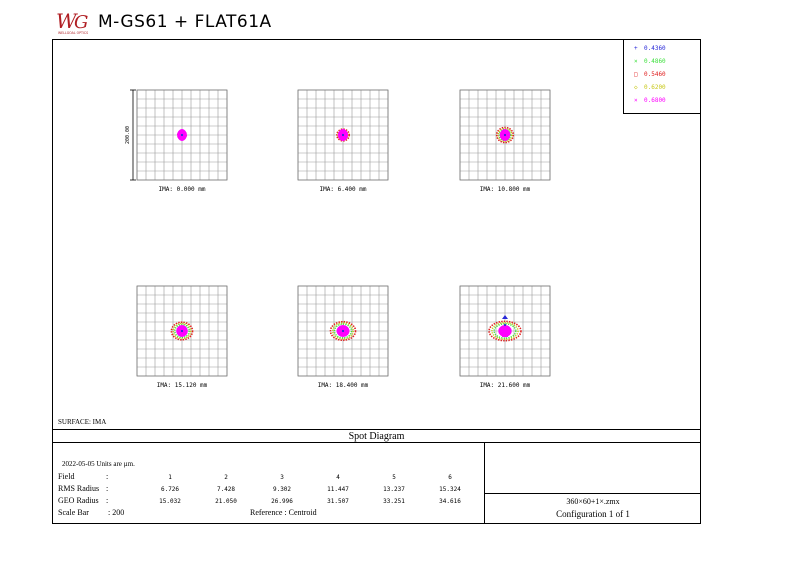 Image resolution: width=800 pixels, height=565 pixels. I want to click on panel-label: IMA: 15.120 mm, so click(182, 385).